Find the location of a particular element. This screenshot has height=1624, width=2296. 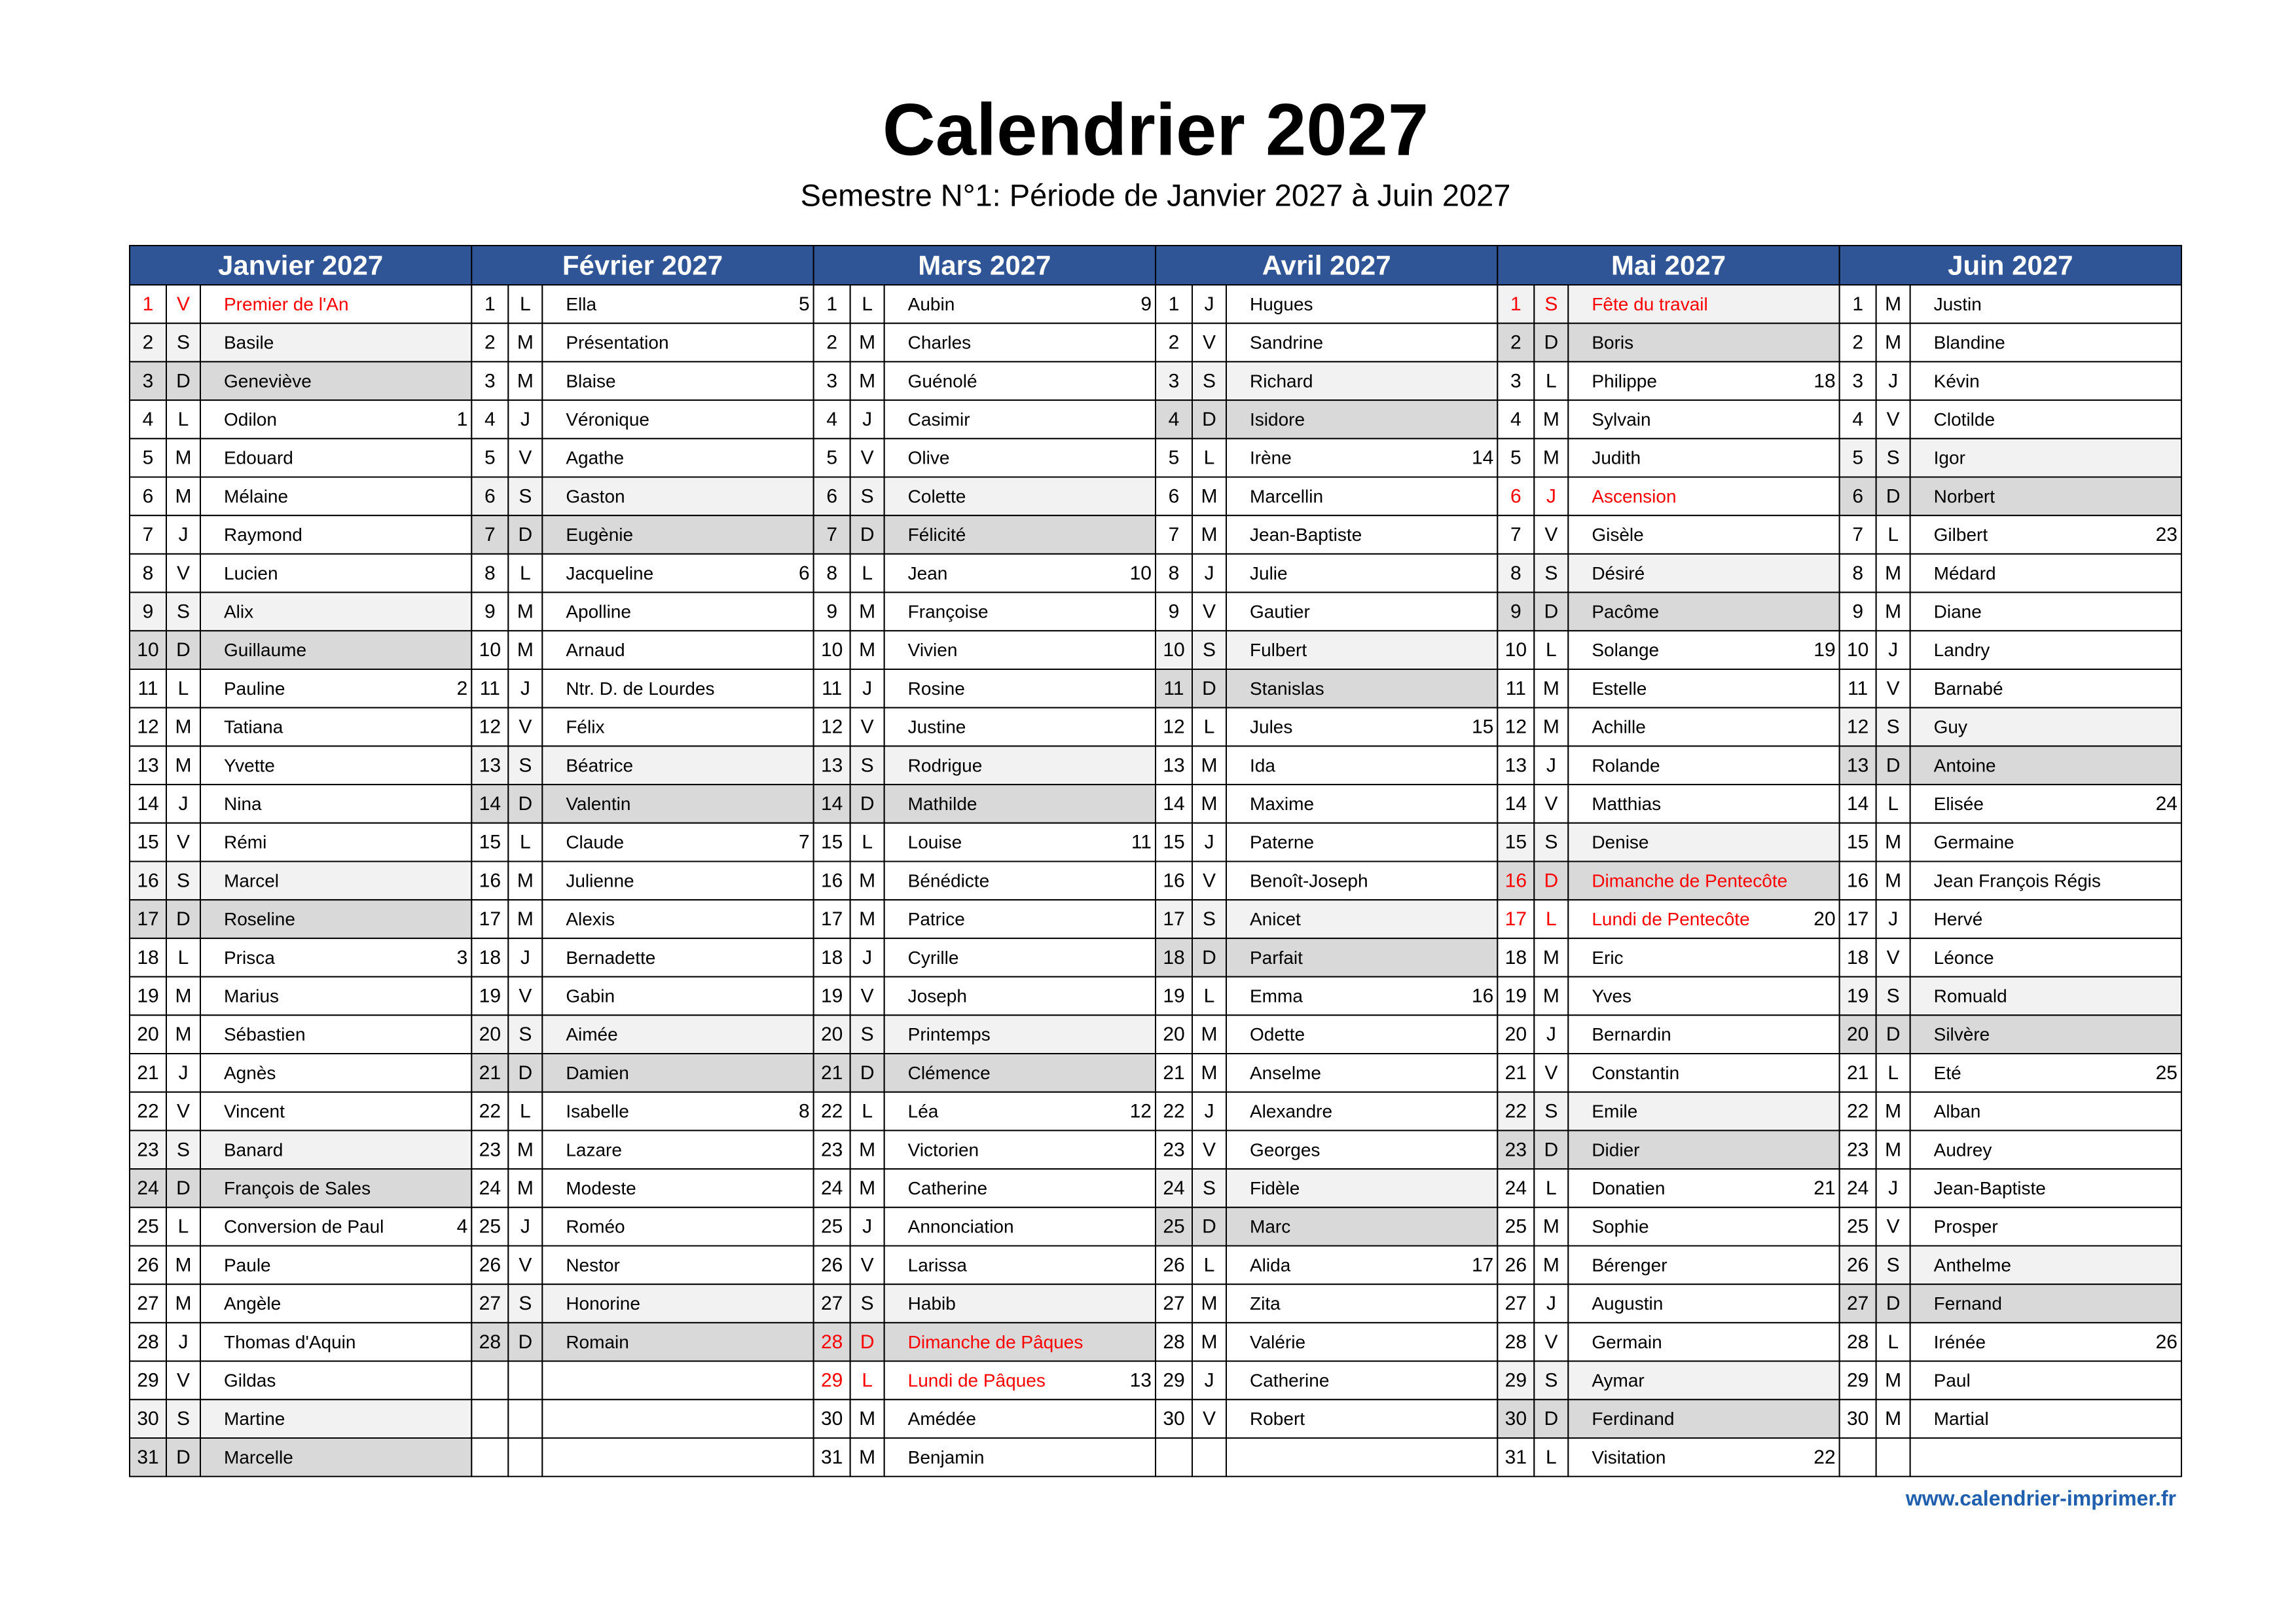

saint-name: Vivien is located at coordinates (933, 650).